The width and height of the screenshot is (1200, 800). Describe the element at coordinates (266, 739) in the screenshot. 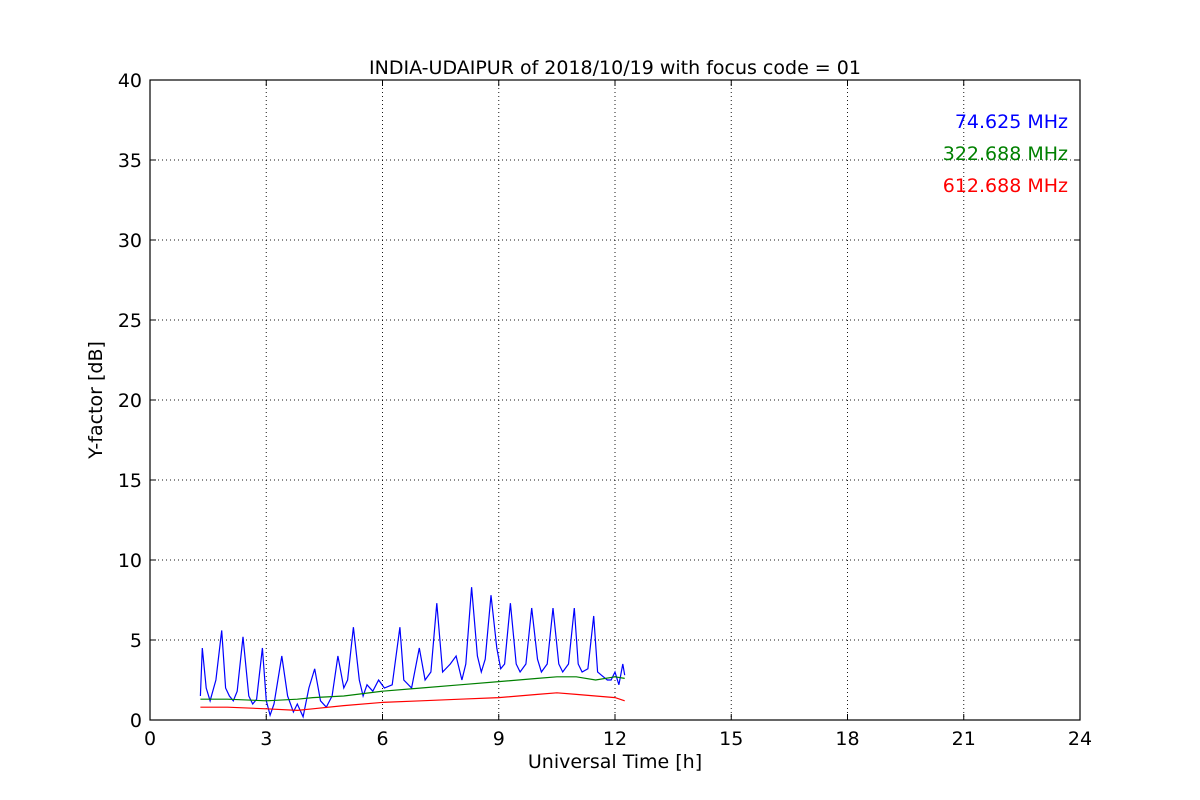

I see `x-tick-label: 3` at that location.